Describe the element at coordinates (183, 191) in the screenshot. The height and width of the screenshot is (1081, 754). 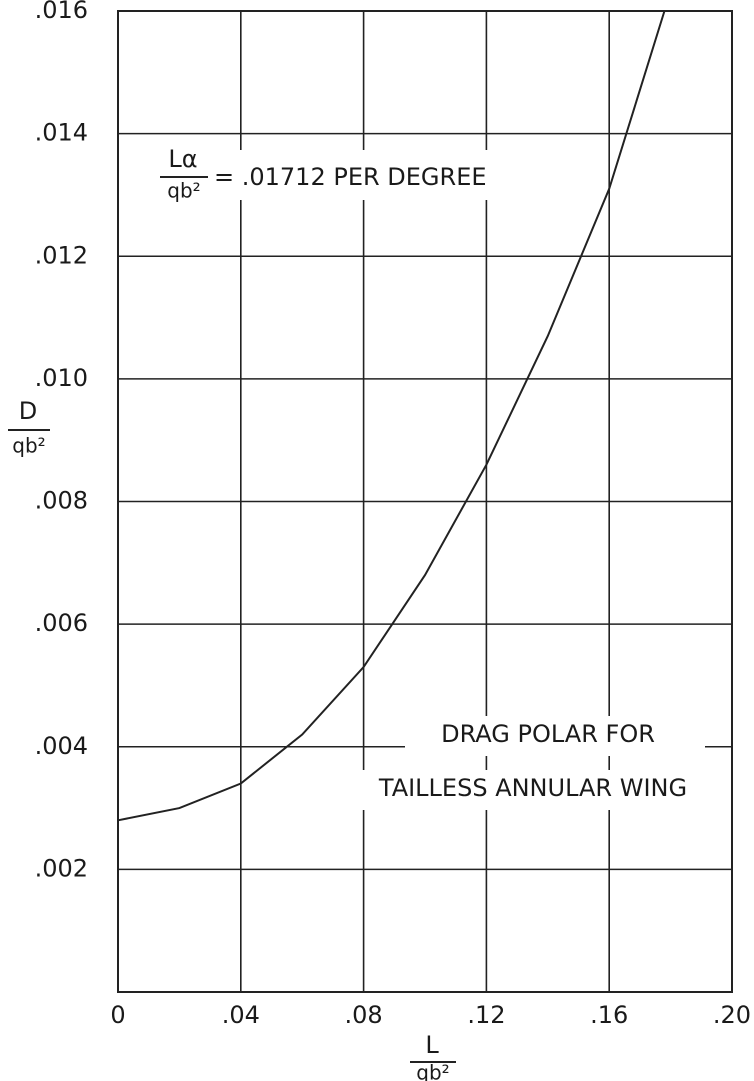
I see `annotation-denominator: qb²` at that location.